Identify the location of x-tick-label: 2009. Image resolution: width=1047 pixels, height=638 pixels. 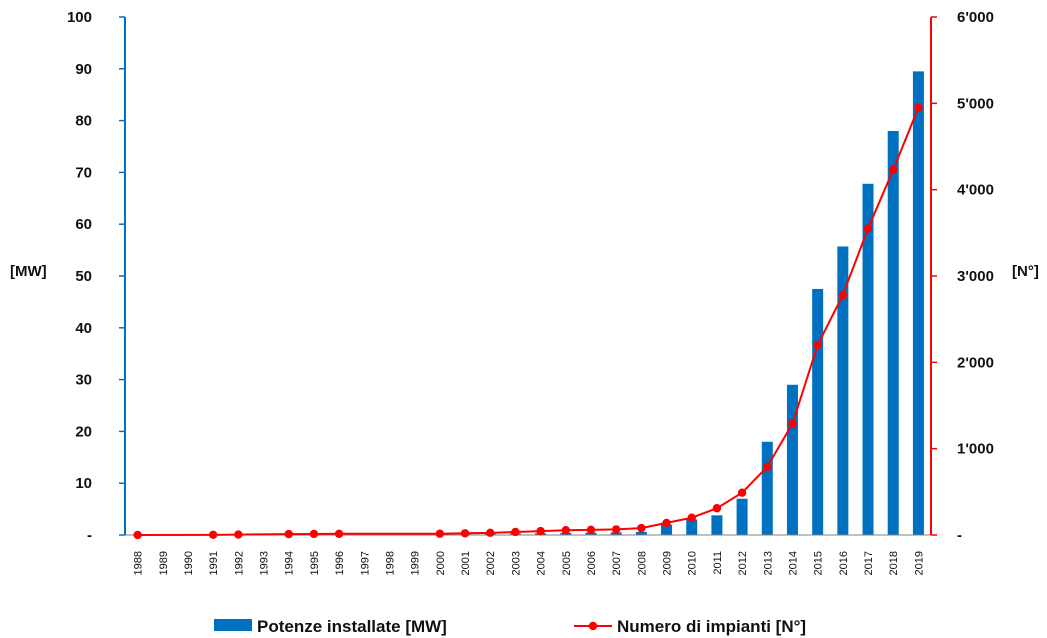
(668, 563).